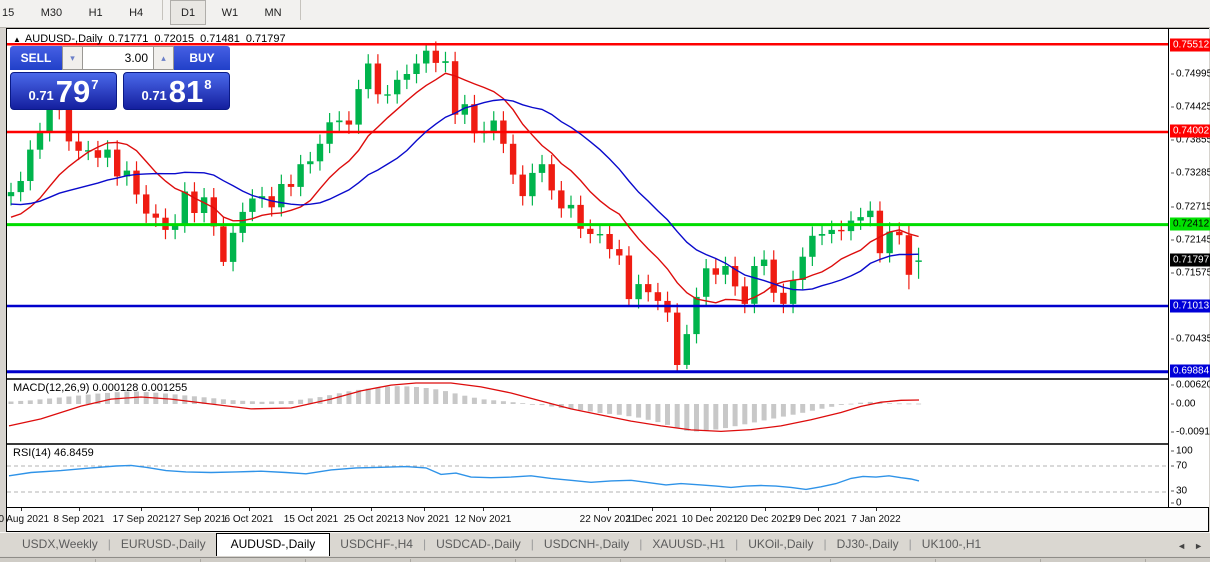 This screenshot has width=1210, height=562. I want to click on axis-price-label: 0.72715, so click(1190, 207).